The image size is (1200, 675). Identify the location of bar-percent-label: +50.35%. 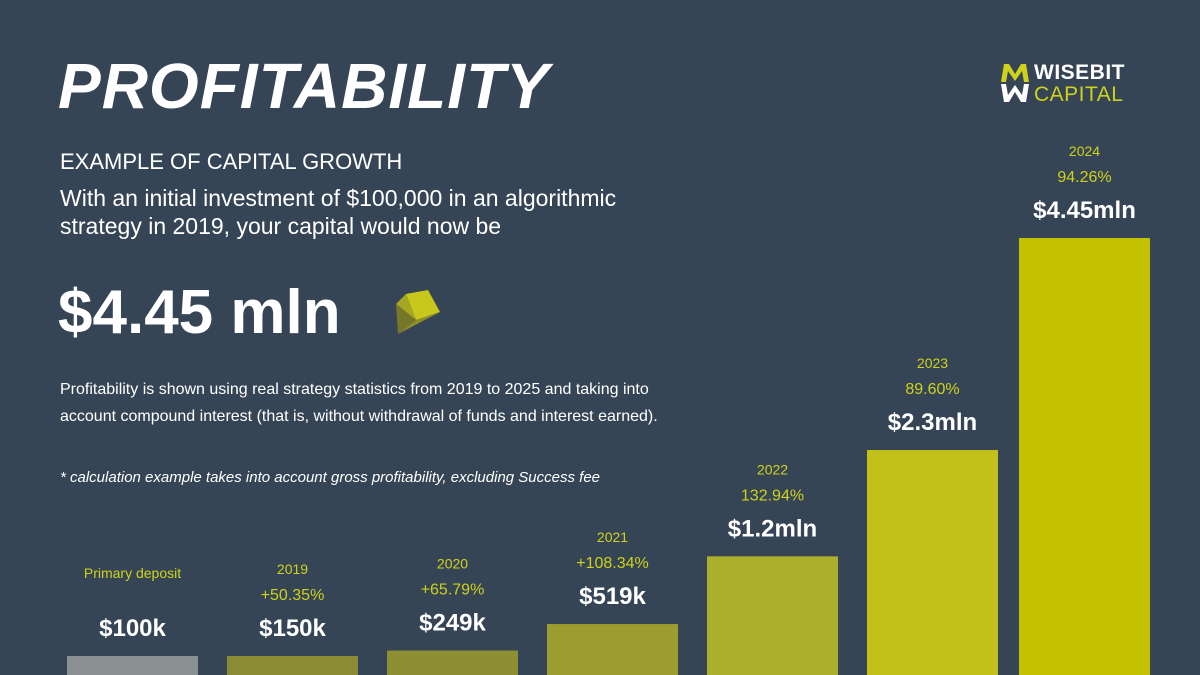
(293, 595).